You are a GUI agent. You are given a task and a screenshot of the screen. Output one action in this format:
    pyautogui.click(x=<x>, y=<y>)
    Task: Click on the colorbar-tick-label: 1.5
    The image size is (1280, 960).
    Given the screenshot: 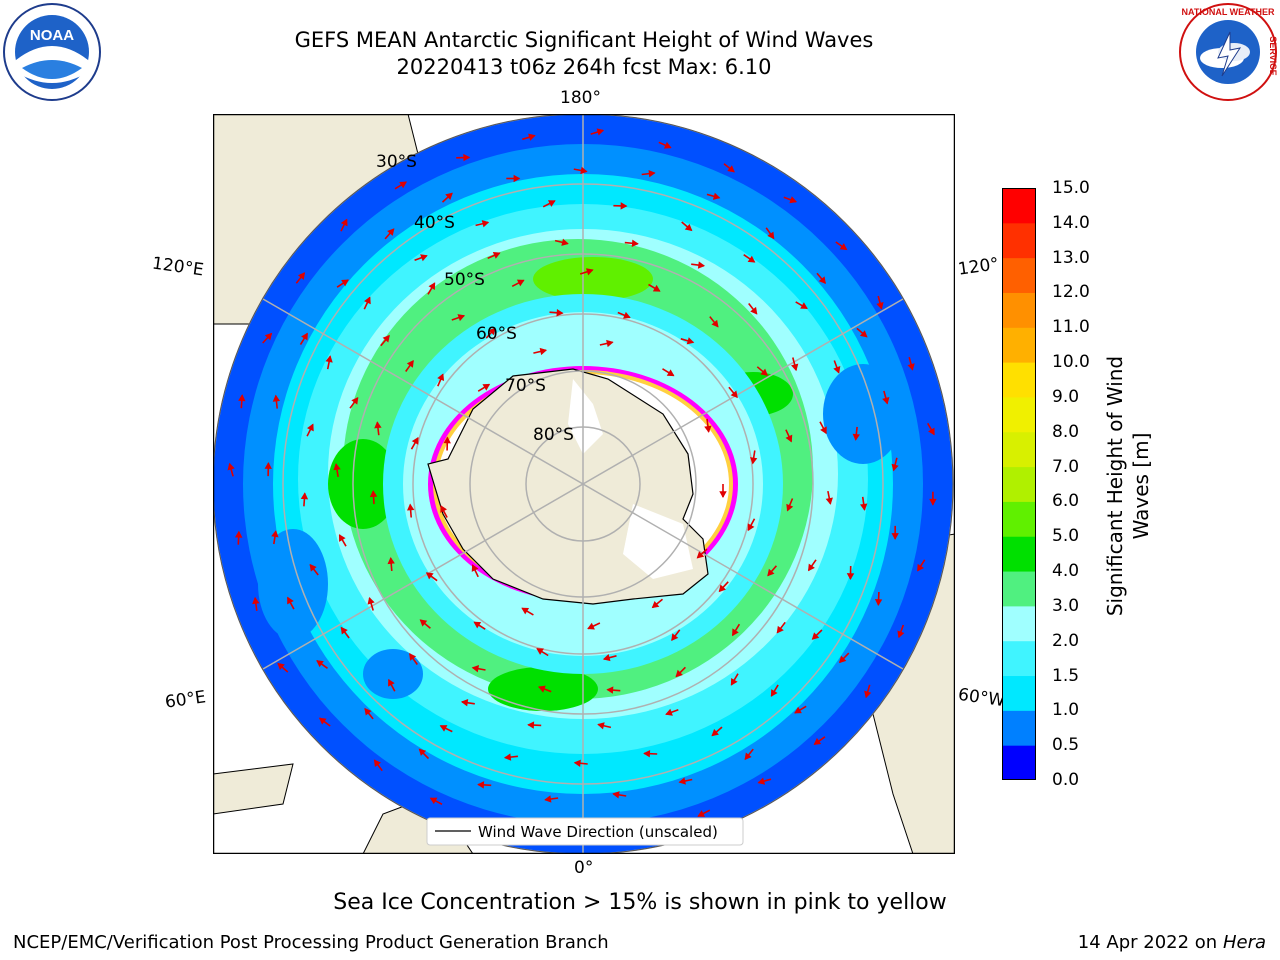 What is the action you would take?
    pyautogui.click(x=1066, y=675)
    